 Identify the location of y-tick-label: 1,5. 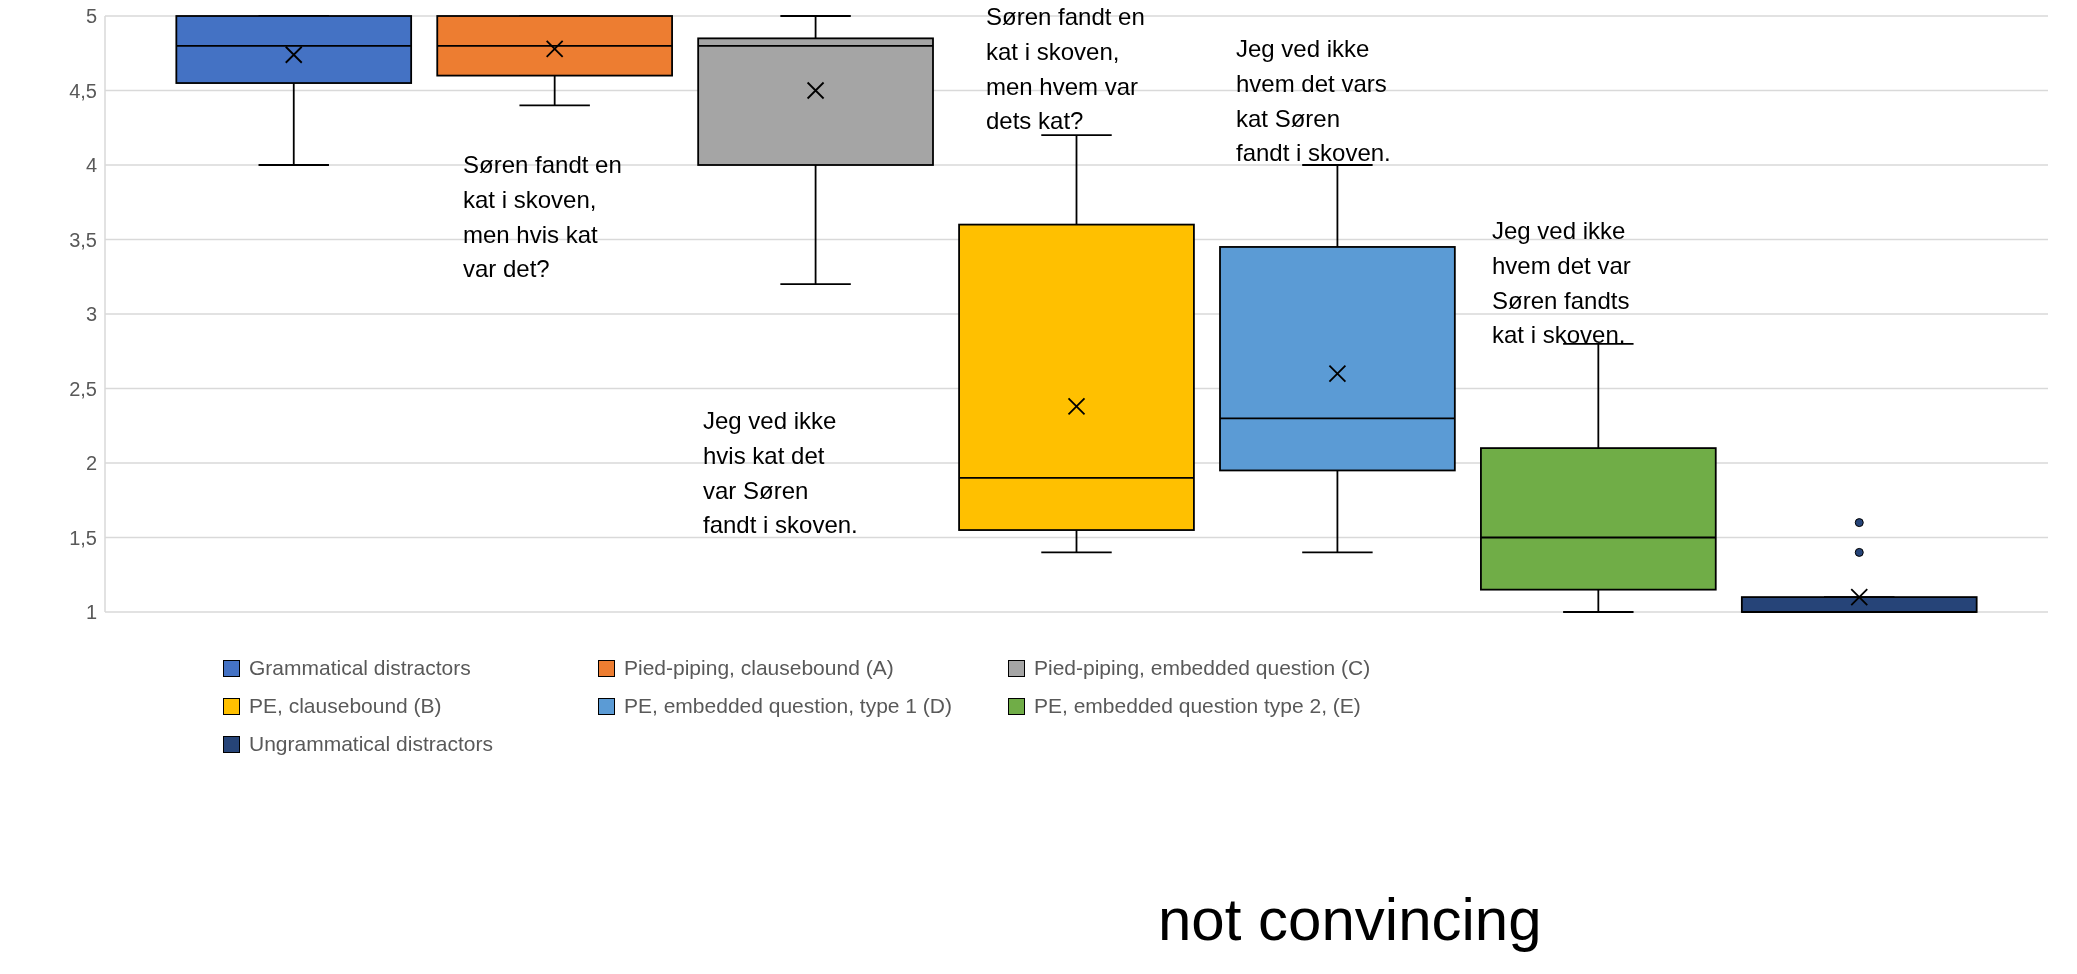
(83, 537).